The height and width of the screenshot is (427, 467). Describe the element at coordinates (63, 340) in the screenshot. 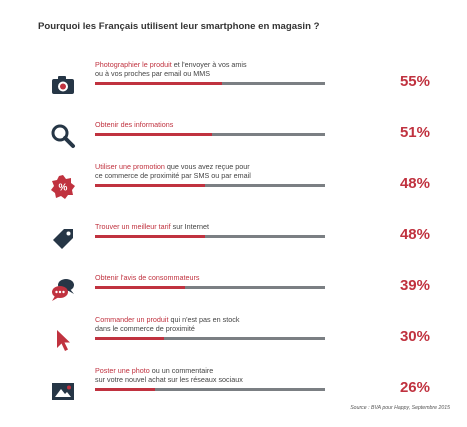

I see `cursor-icon` at that location.